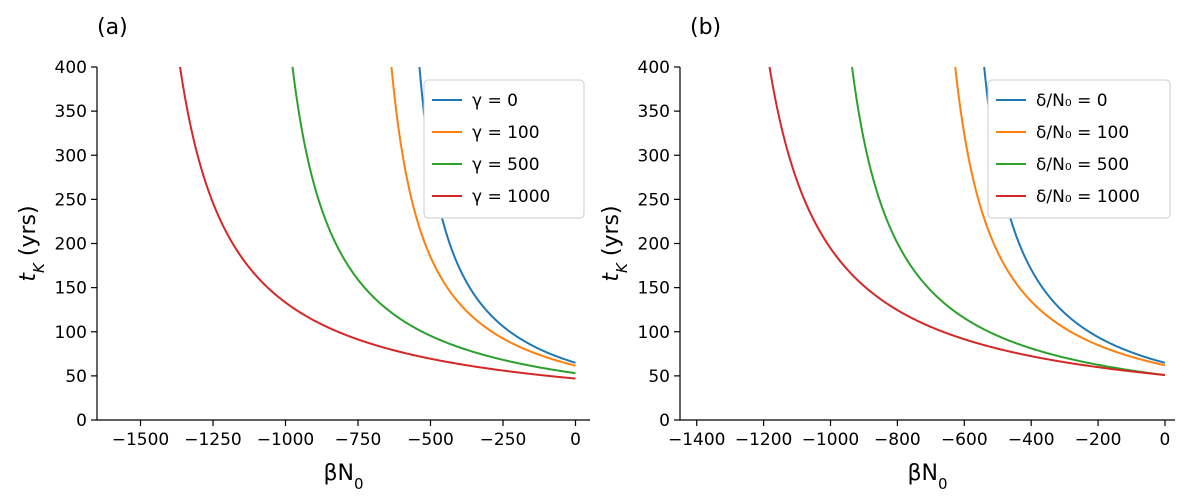 Image resolution: width=1200 pixels, height=496 pixels. Describe the element at coordinates (506, 133) in the screenshot. I see `legend-label: γ = 100` at that location.